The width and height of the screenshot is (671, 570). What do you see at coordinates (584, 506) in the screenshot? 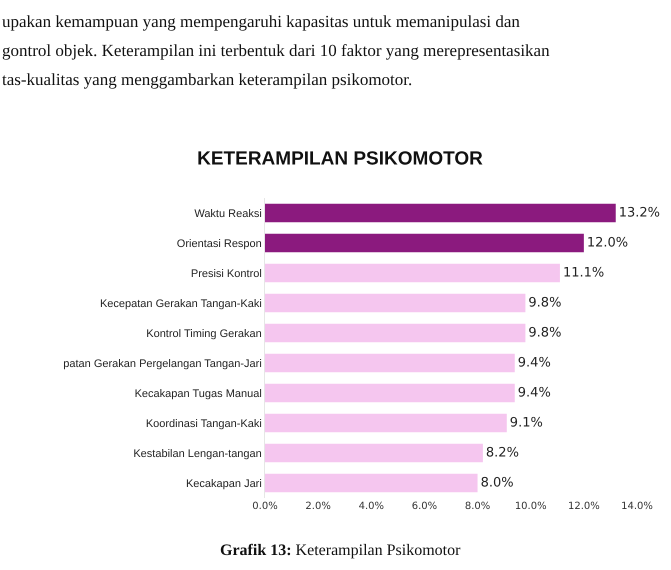
I see `x-tick-label: 12.0%` at bounding box center [584, 506].